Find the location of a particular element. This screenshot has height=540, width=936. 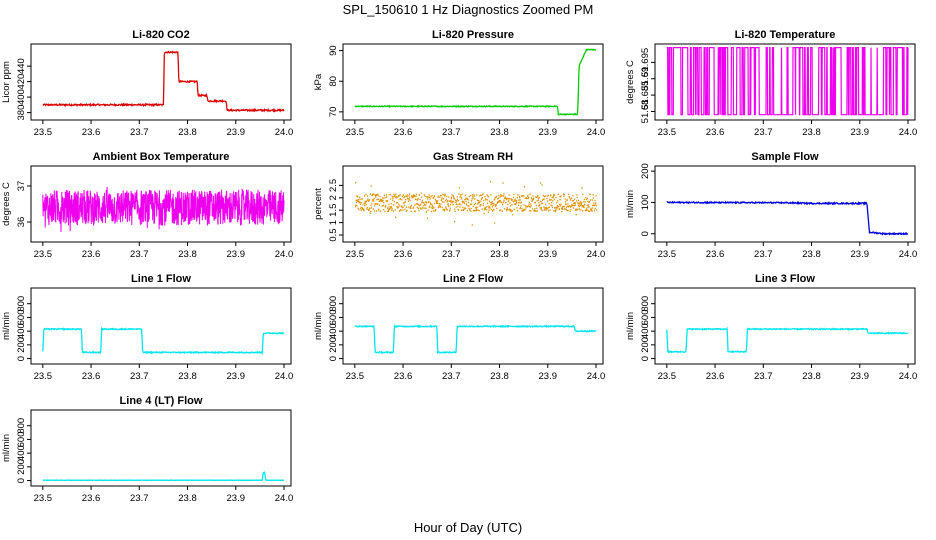

y-tick-label: 70 is located at coordinates (333, 112).